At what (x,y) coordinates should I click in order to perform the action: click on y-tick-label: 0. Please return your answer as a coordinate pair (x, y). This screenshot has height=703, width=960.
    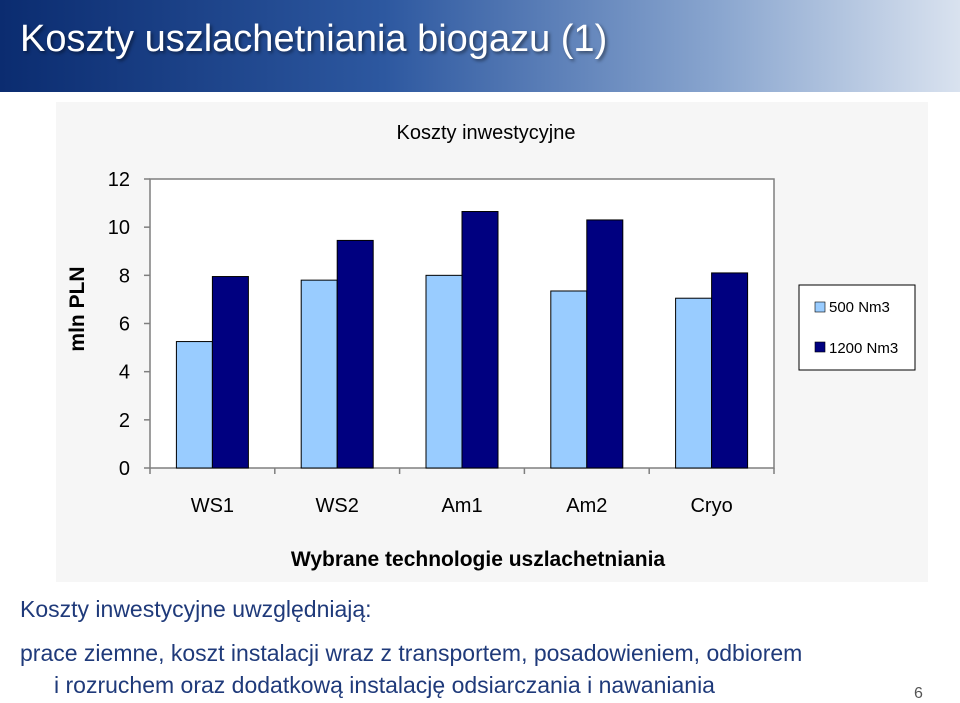
    Looking at the image, I should click on (124, 469).